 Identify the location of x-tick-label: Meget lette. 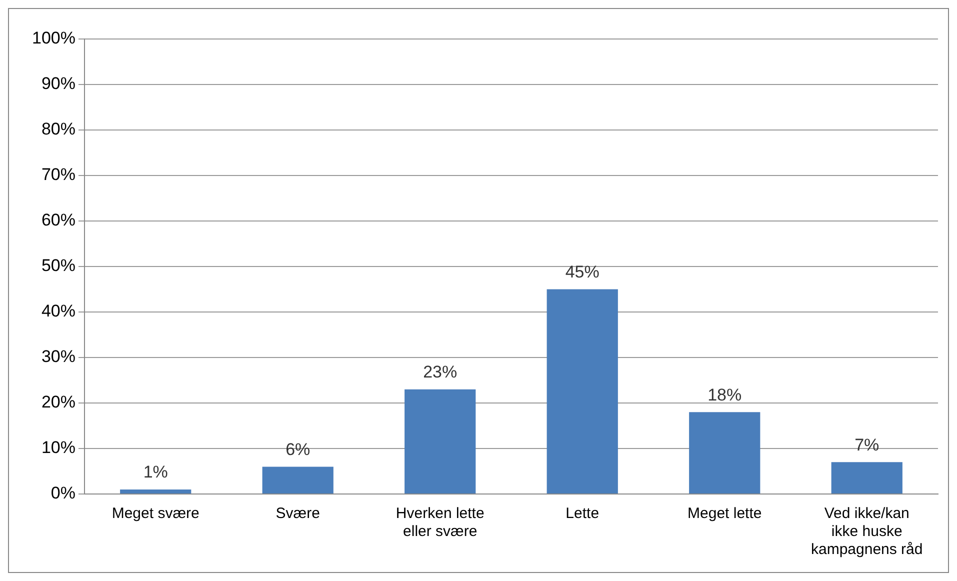
(725, 513).